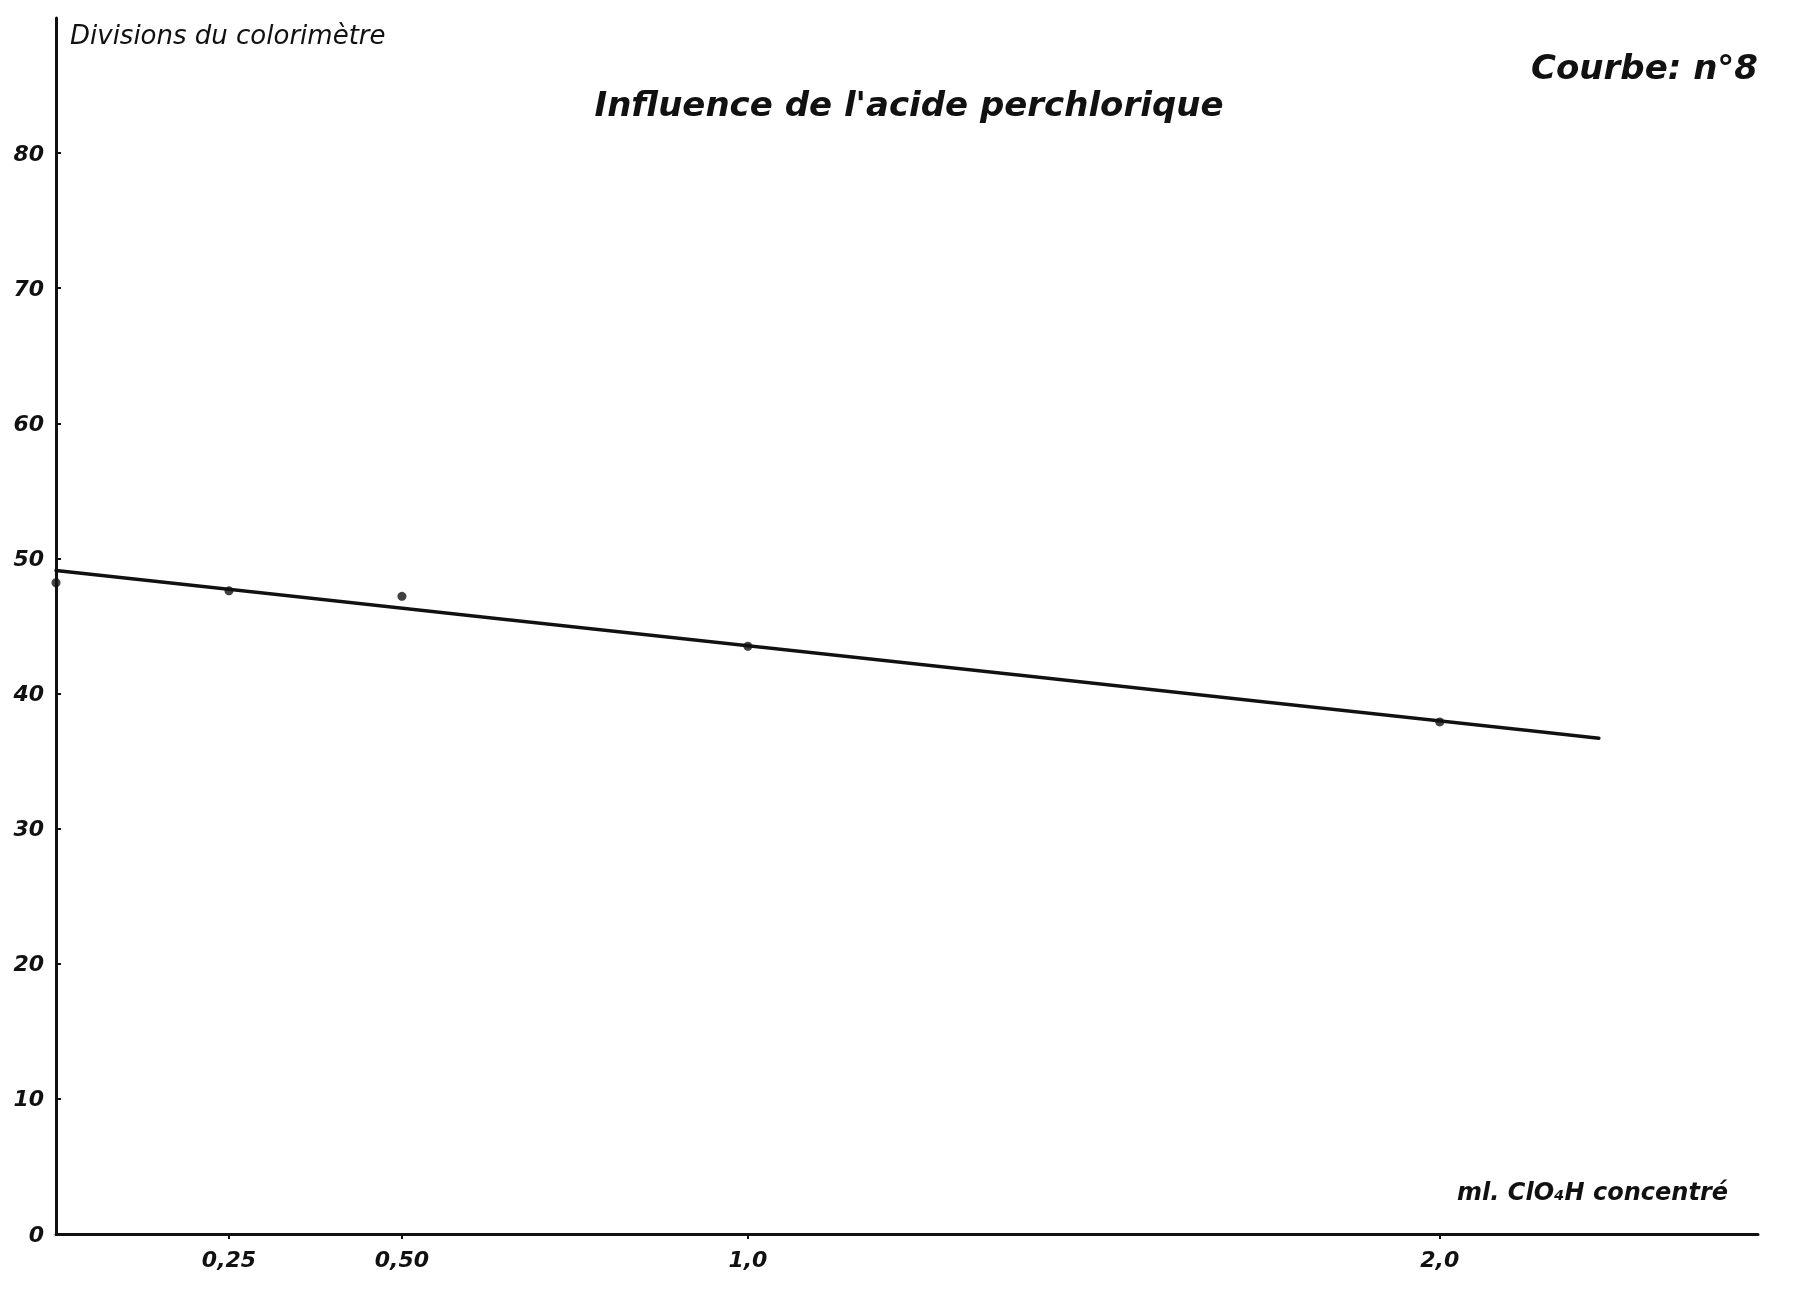  What do you see at coordinates (909, 104) in the screenshot?
I see `text: Influence de l'acide perchlorique` at bounding box center [909, 104].